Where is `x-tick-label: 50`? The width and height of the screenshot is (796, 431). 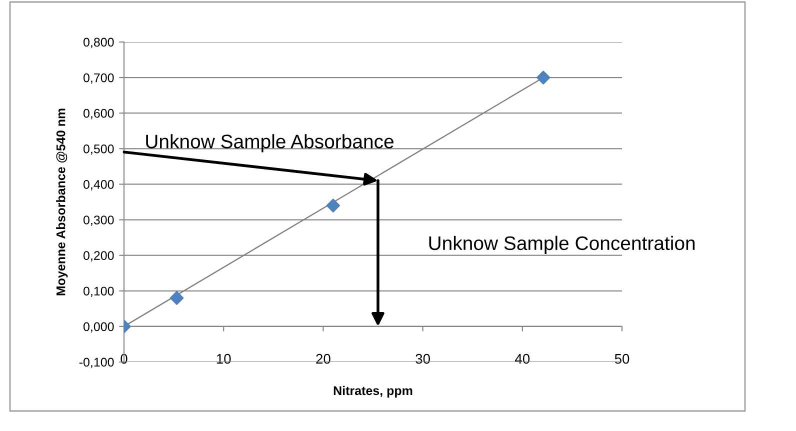 x-tick-label: 50 is located at coordinates (622, 359).